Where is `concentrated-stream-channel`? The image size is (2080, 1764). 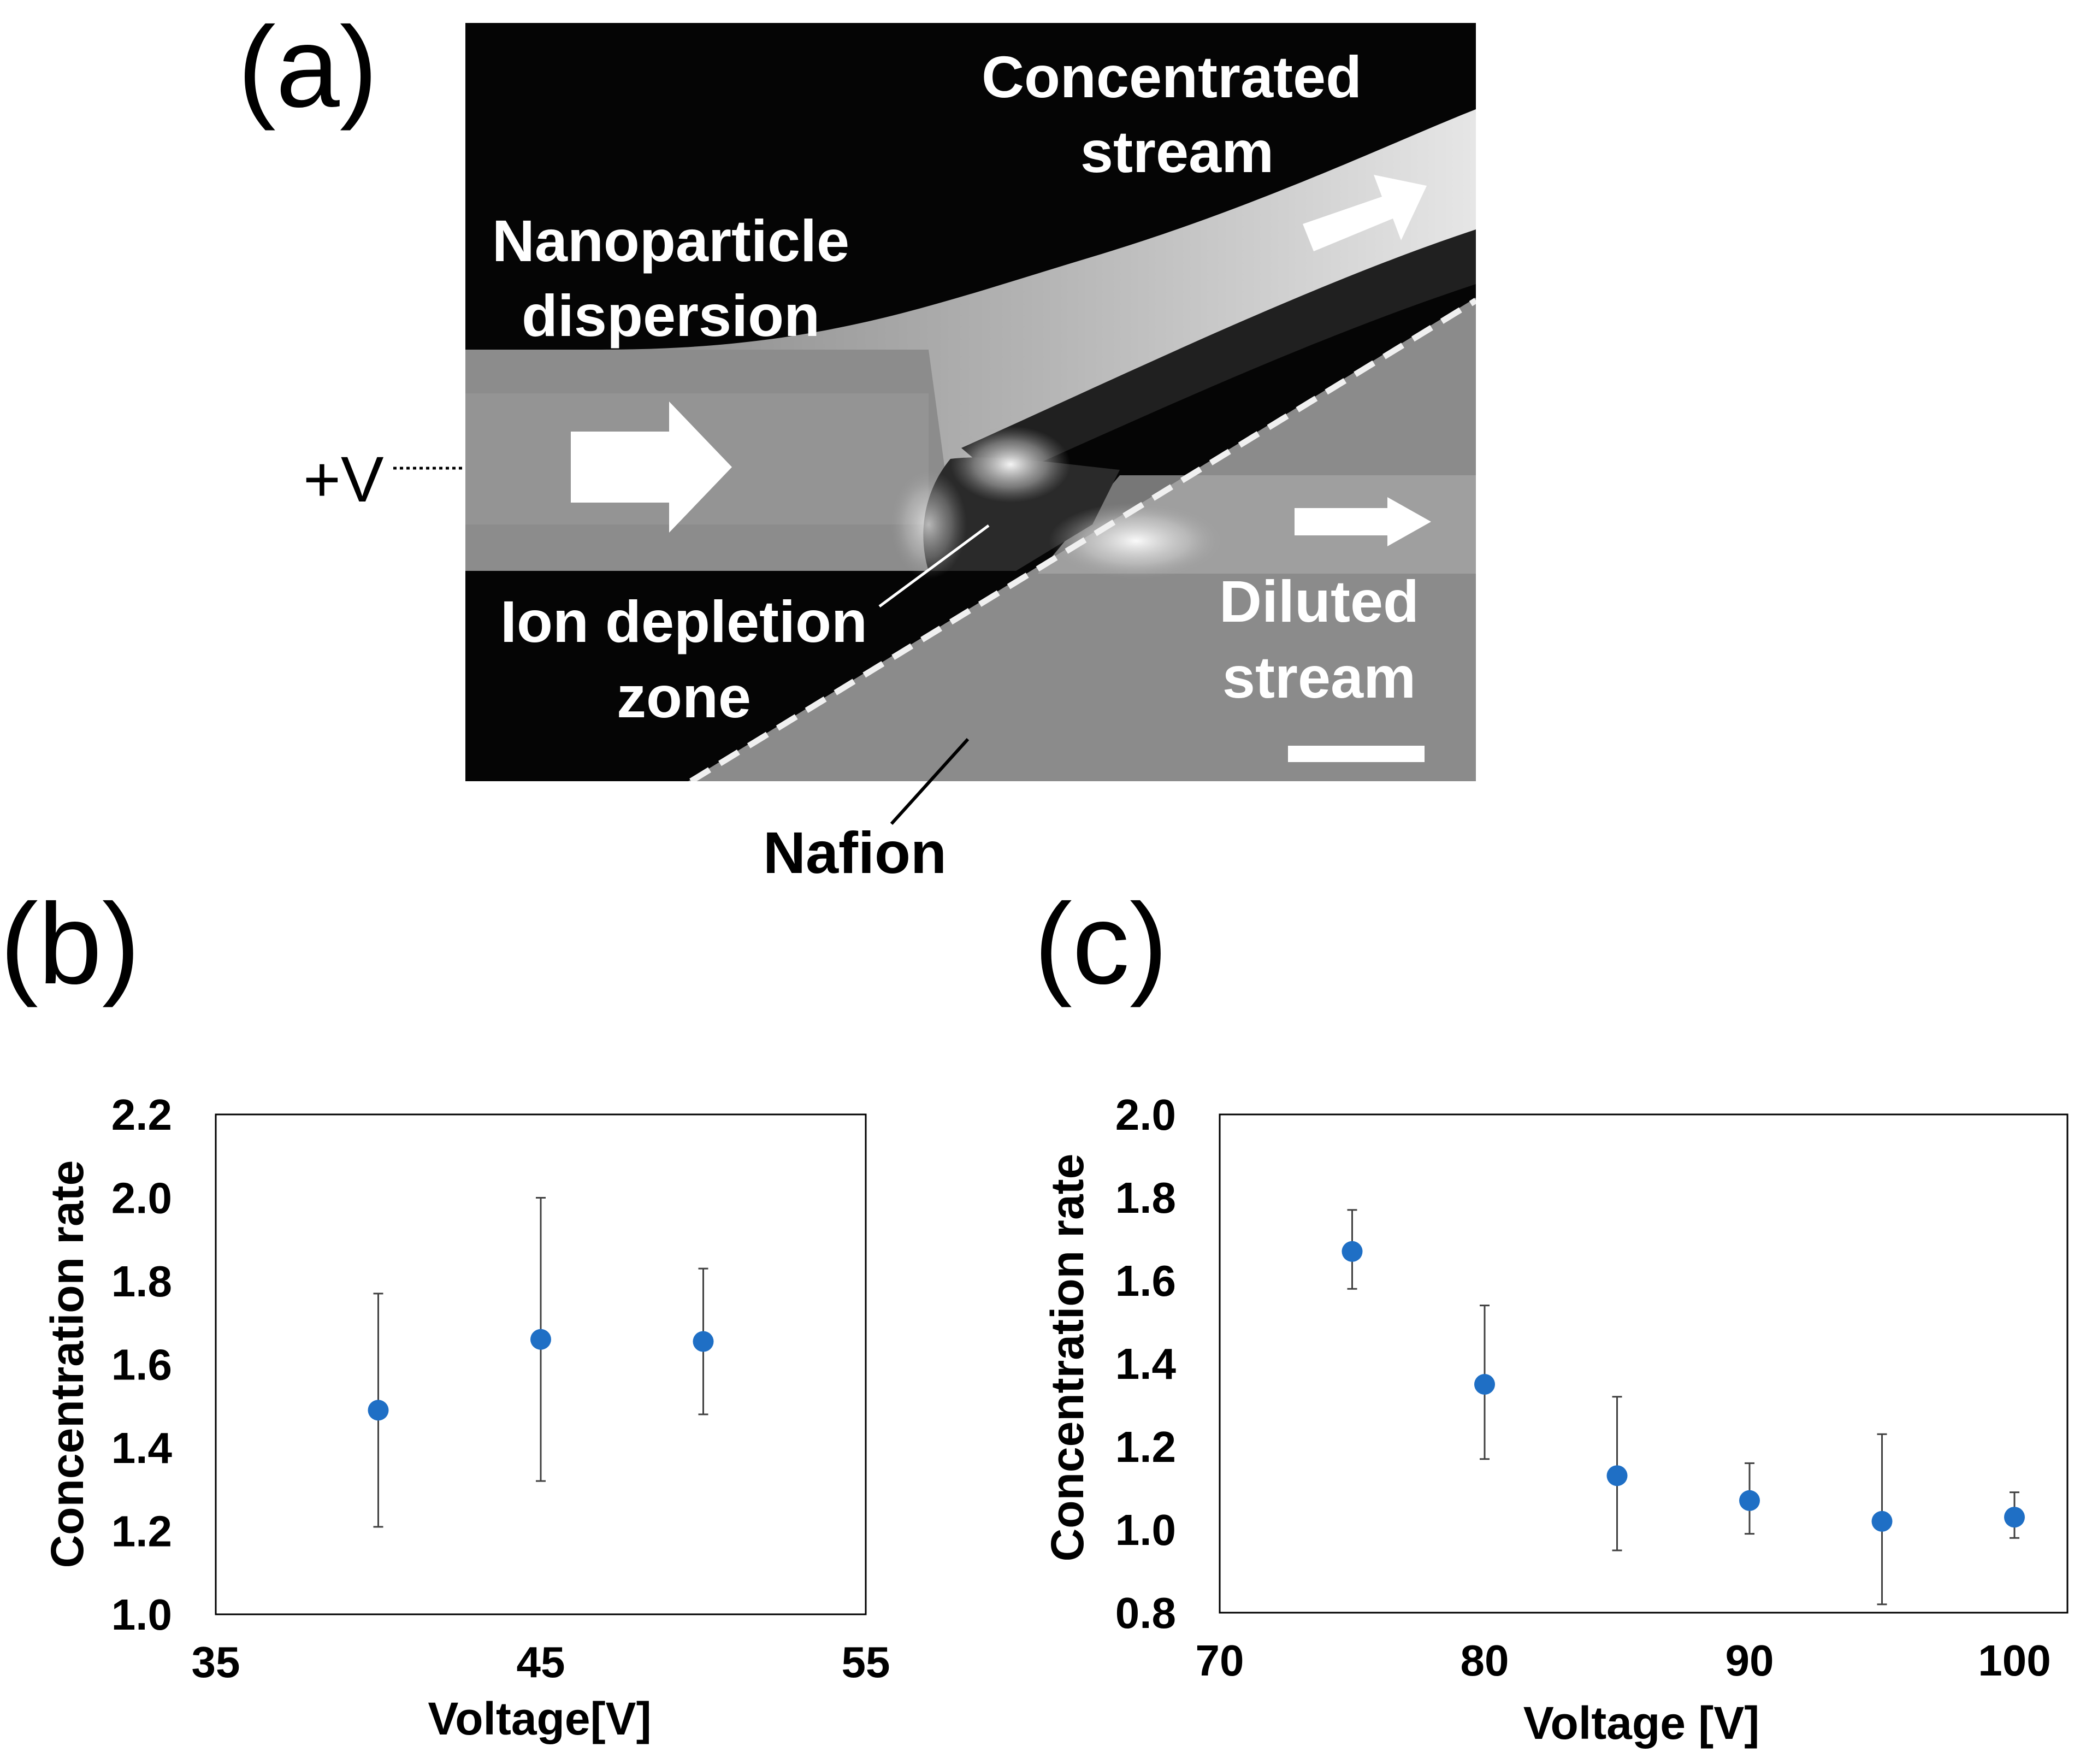
concentrated-stream-channel is located at coordinates (1038, 289).